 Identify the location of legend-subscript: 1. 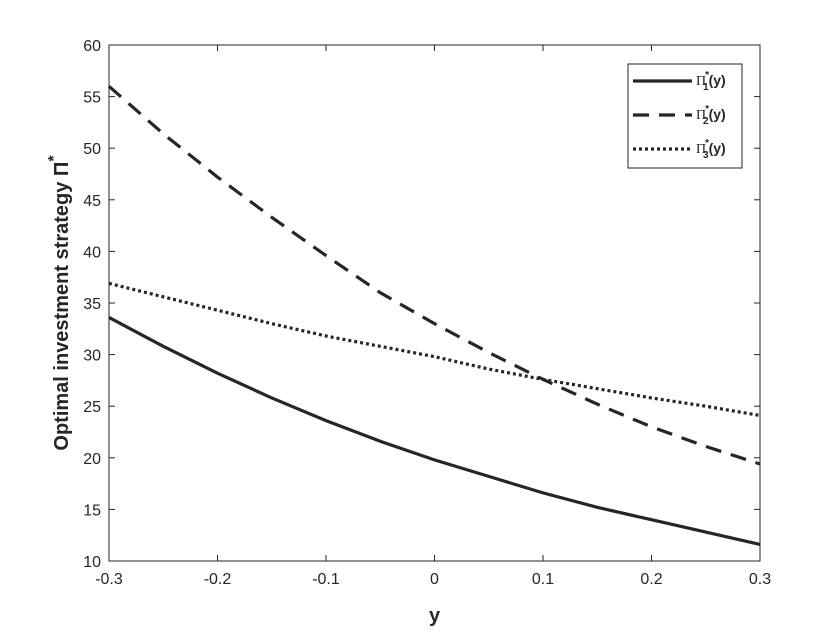
(706, 87).